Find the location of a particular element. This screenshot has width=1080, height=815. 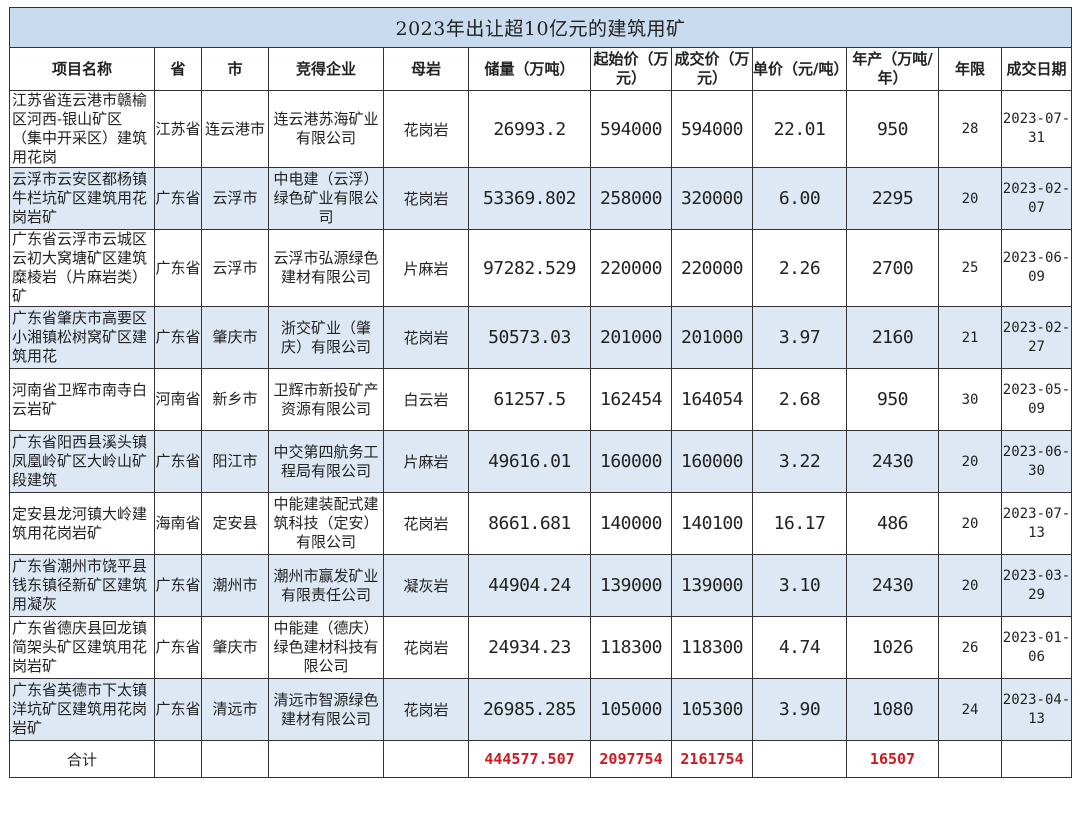

company-cell: 浙交矿业（肇庆）有限公司 is located at coordinates (326, 337).